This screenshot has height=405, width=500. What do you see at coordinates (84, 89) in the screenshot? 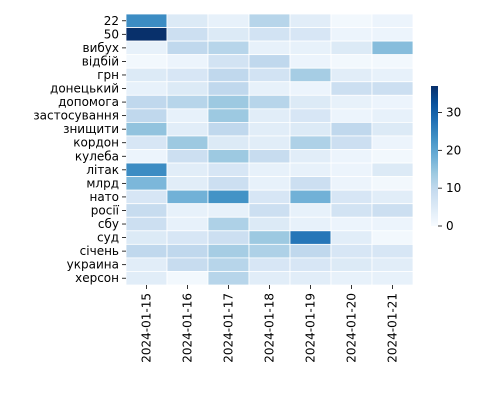
I see `row-label-5: донецький` at bounding box center [84, 89].